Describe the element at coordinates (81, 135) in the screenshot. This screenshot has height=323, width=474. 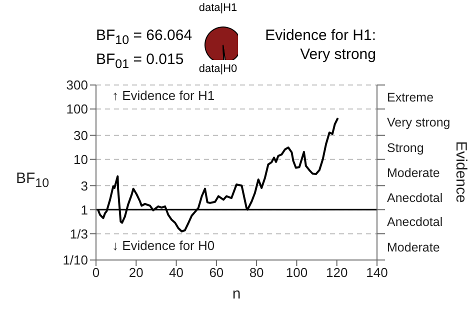
I see `y-tick-label: 30` at that location.